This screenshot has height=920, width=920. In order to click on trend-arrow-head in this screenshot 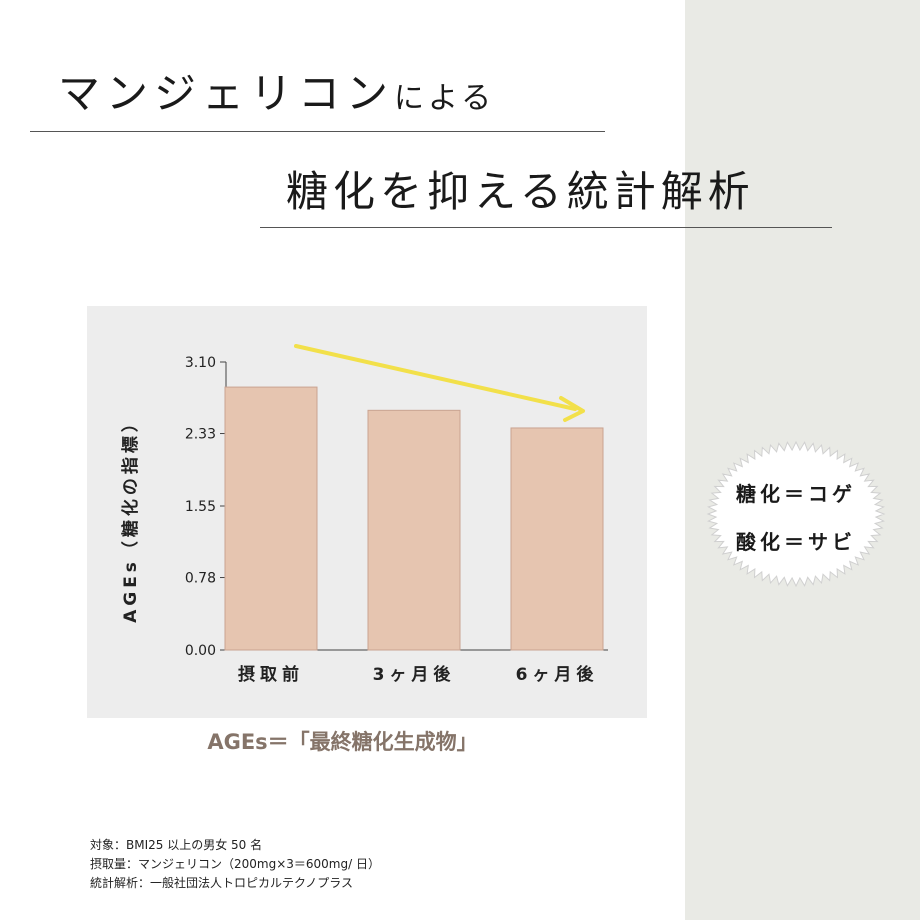, I will do `click(572, 409)`.